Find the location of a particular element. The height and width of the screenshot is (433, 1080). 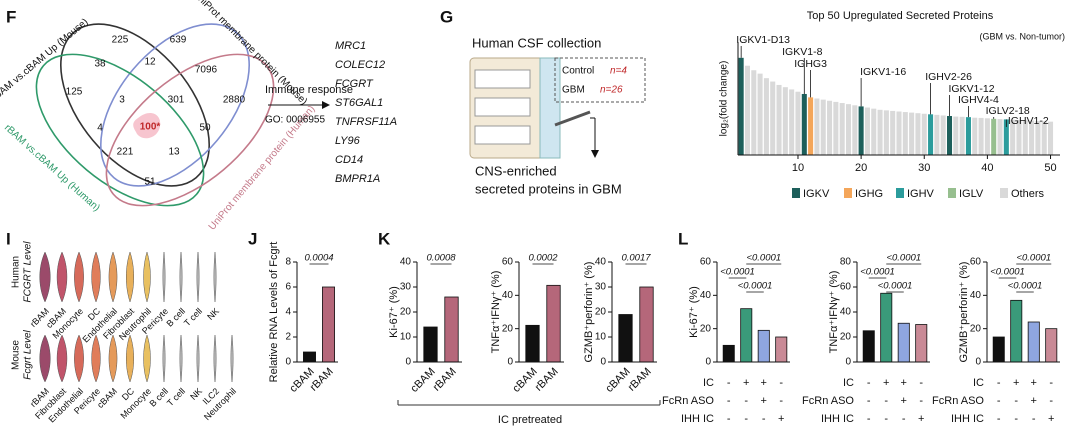

venn-count: 51 is located at coordinates (150, 182).